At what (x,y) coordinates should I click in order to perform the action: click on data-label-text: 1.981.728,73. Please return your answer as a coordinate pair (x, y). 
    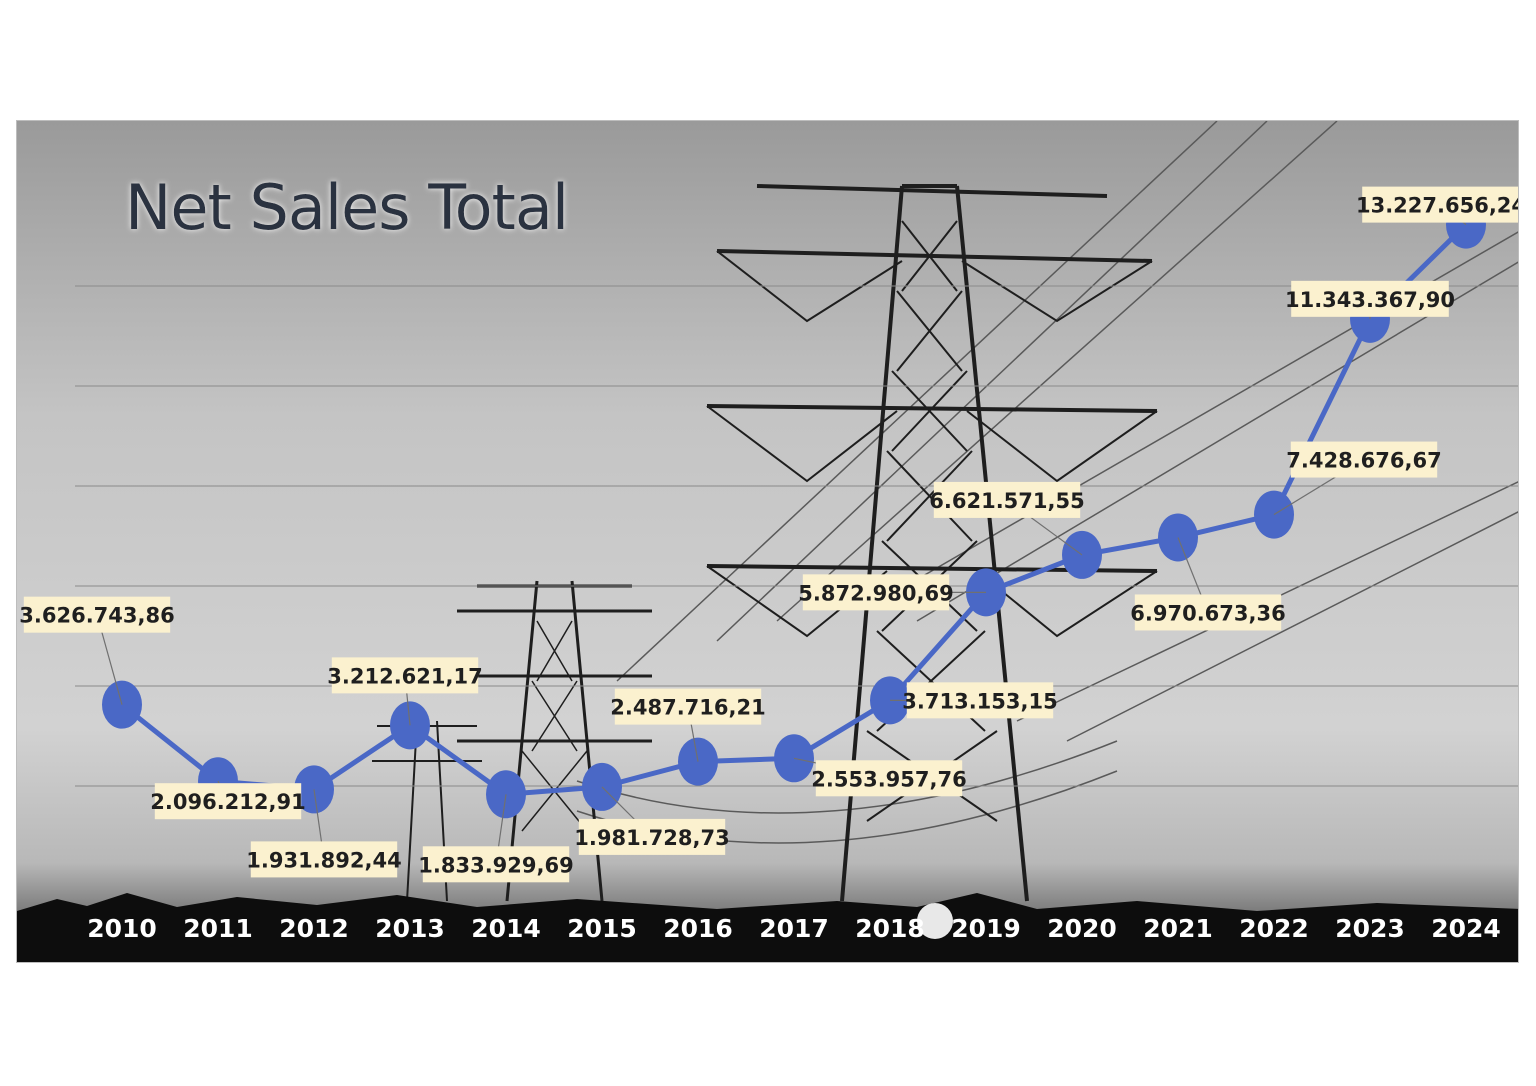
    Looking at the image, I should click on (651, 838).